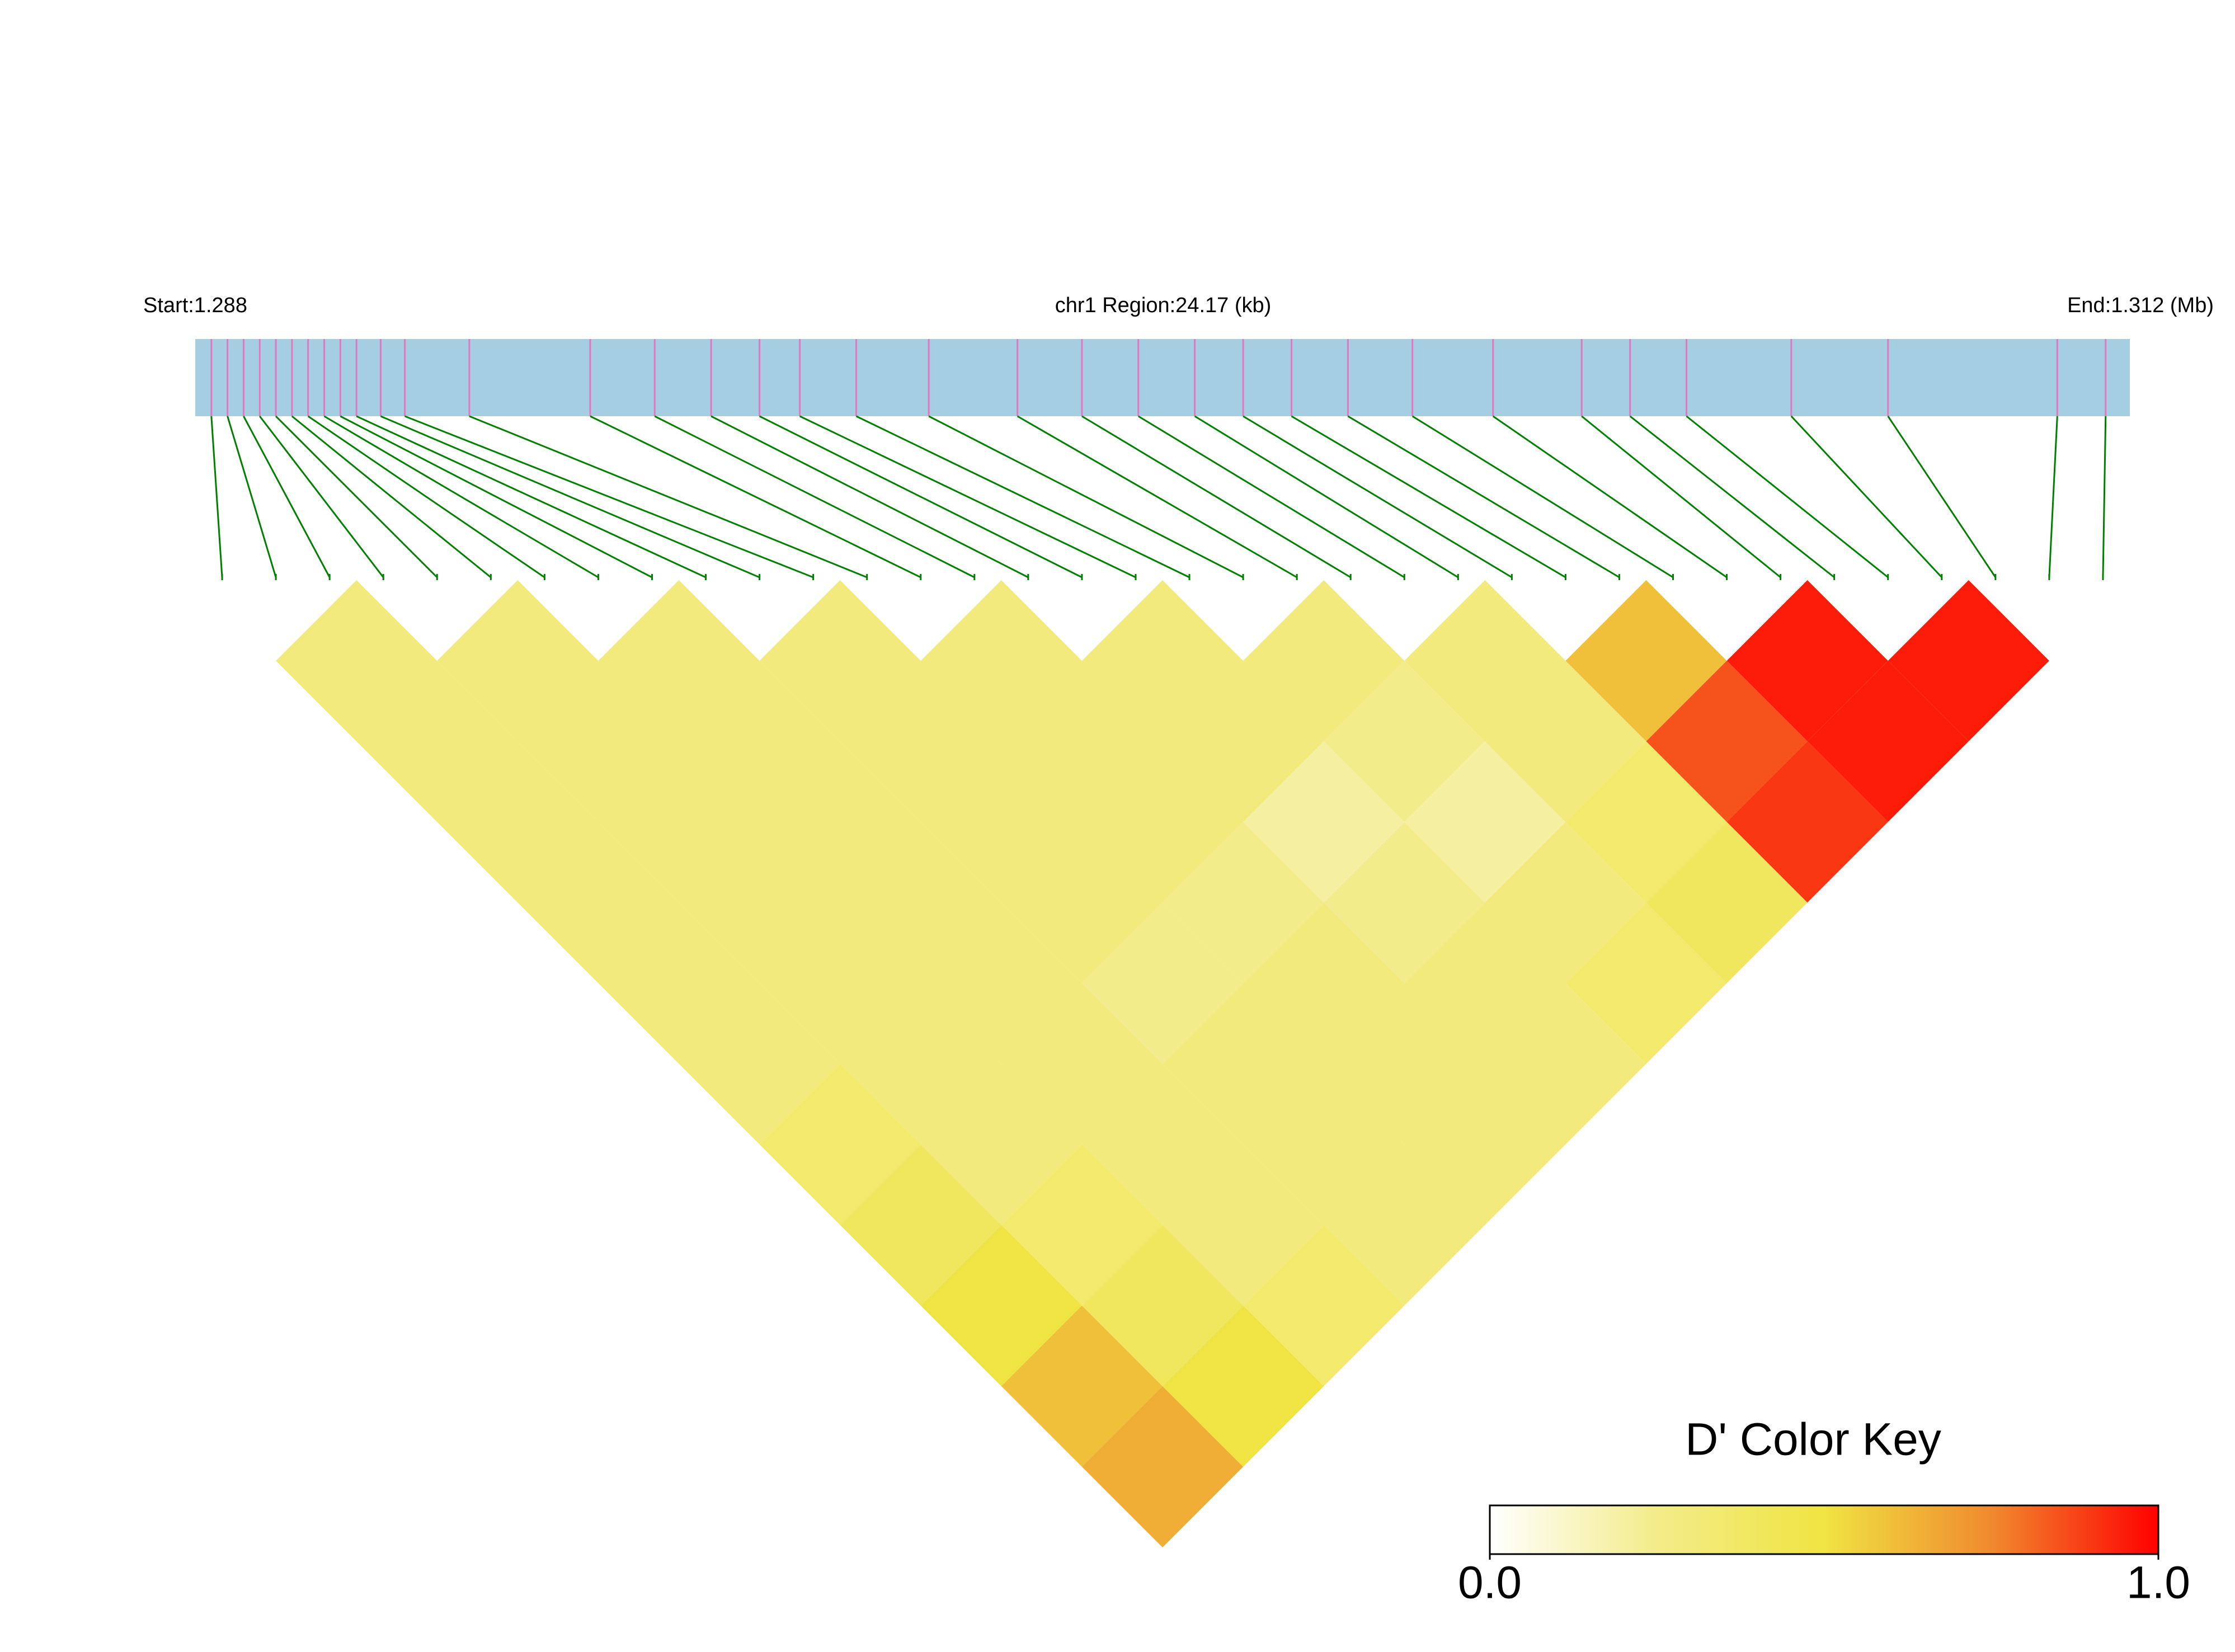  Describe the element at coordinates (2158, 1582) in the screenshot. I see `color-key-tick-label: 1.0` at that location.